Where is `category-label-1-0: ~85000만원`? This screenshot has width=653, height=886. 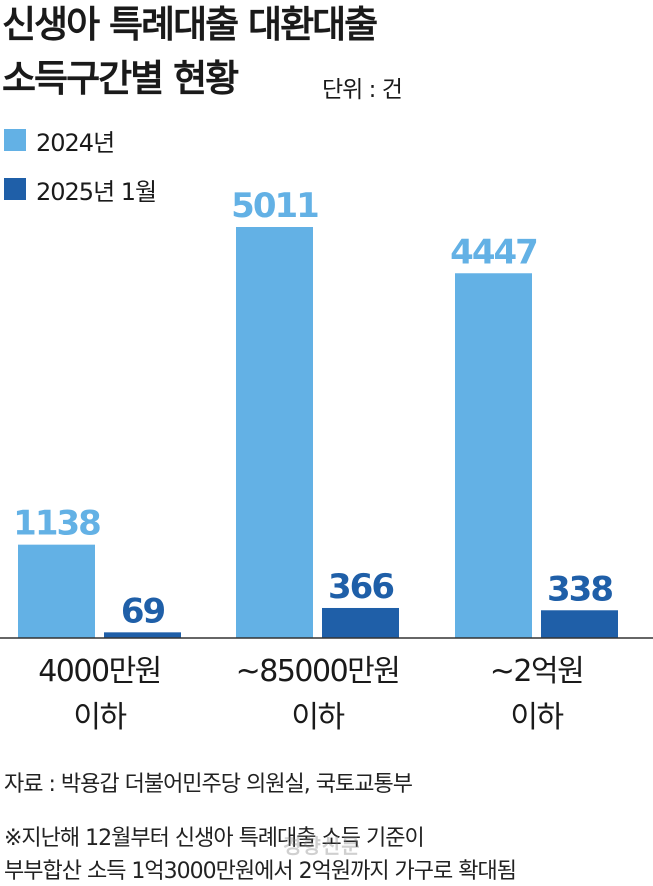 category-label-1-0: ~85000만원 is located at coordinates (318, 671).